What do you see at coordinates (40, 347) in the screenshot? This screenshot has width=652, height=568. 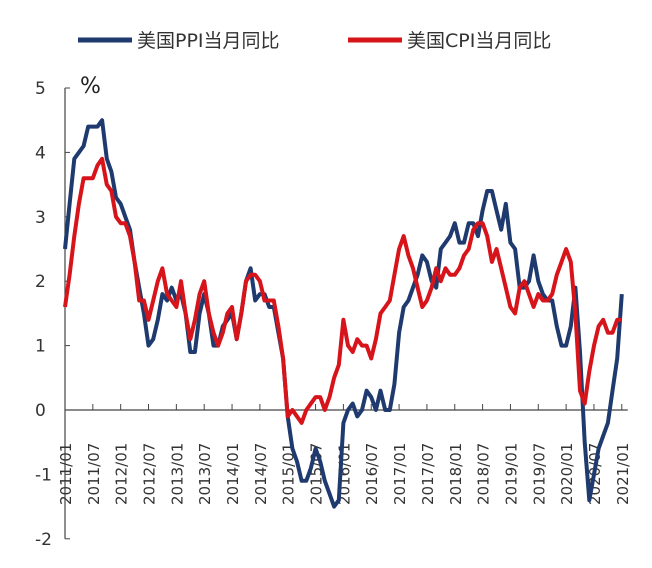 I see `y-tick-label: 1` at bounding box center [40, 347].